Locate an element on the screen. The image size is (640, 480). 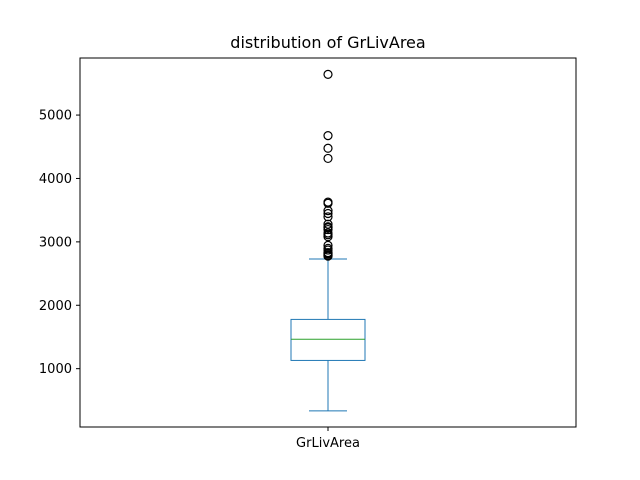
box-group is located at coordinates (328, 240).